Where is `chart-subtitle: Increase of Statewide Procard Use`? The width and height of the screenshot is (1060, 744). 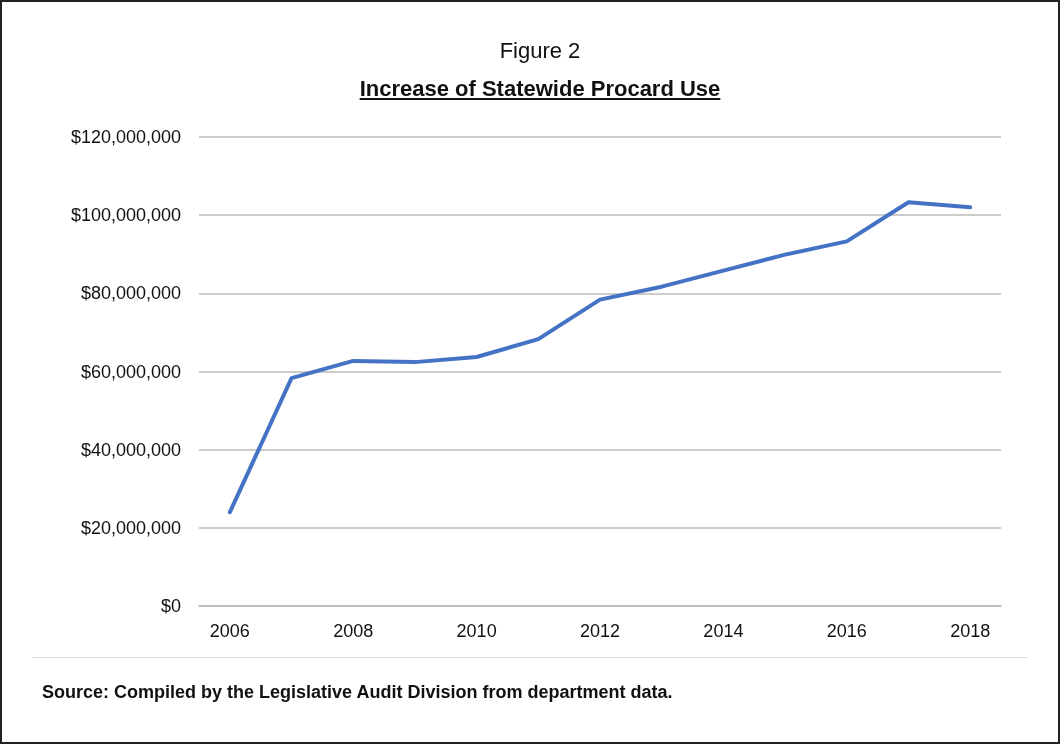 chart-subtitle: Increase of Statewide Procard Use is located at coordinates (540, 89).